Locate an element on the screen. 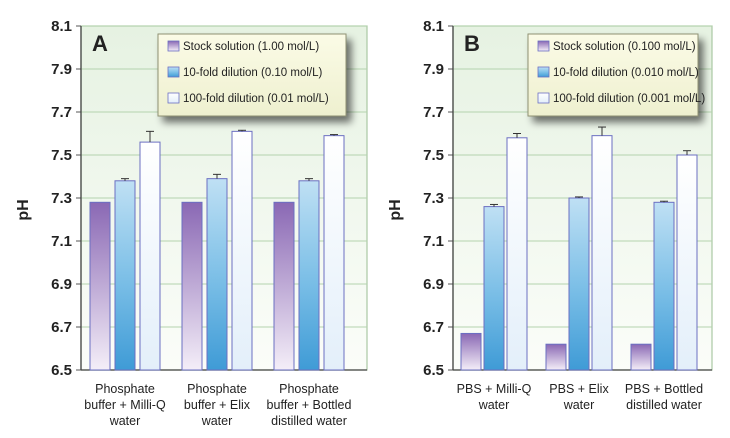 The width and height of the screenshot is (730, 438). x-category-label-line: PBS + Bottled is located at coordinates (664, 389).